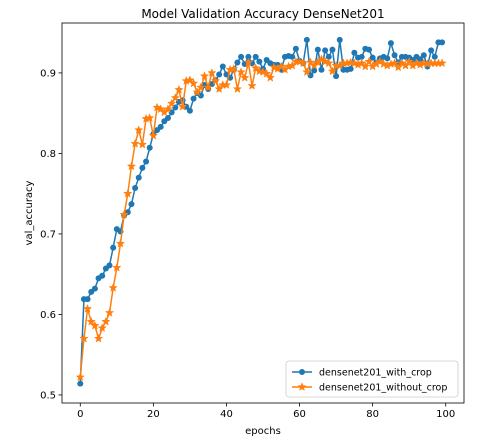  I want to click on y-tick-label: 0.6, so click(48, 315).